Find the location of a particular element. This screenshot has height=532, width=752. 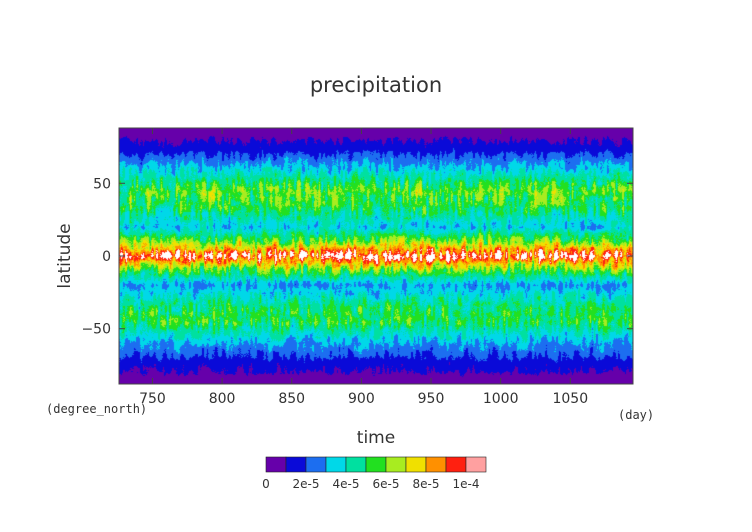

y-axis-unit: (degree_north) is located at coordinates (96, 409).